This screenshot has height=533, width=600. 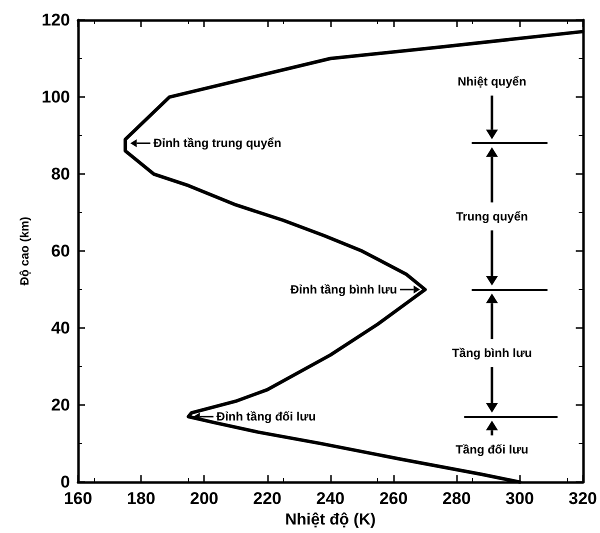 I want to click on x-tick-label: 180, so click(x=141, y=498).